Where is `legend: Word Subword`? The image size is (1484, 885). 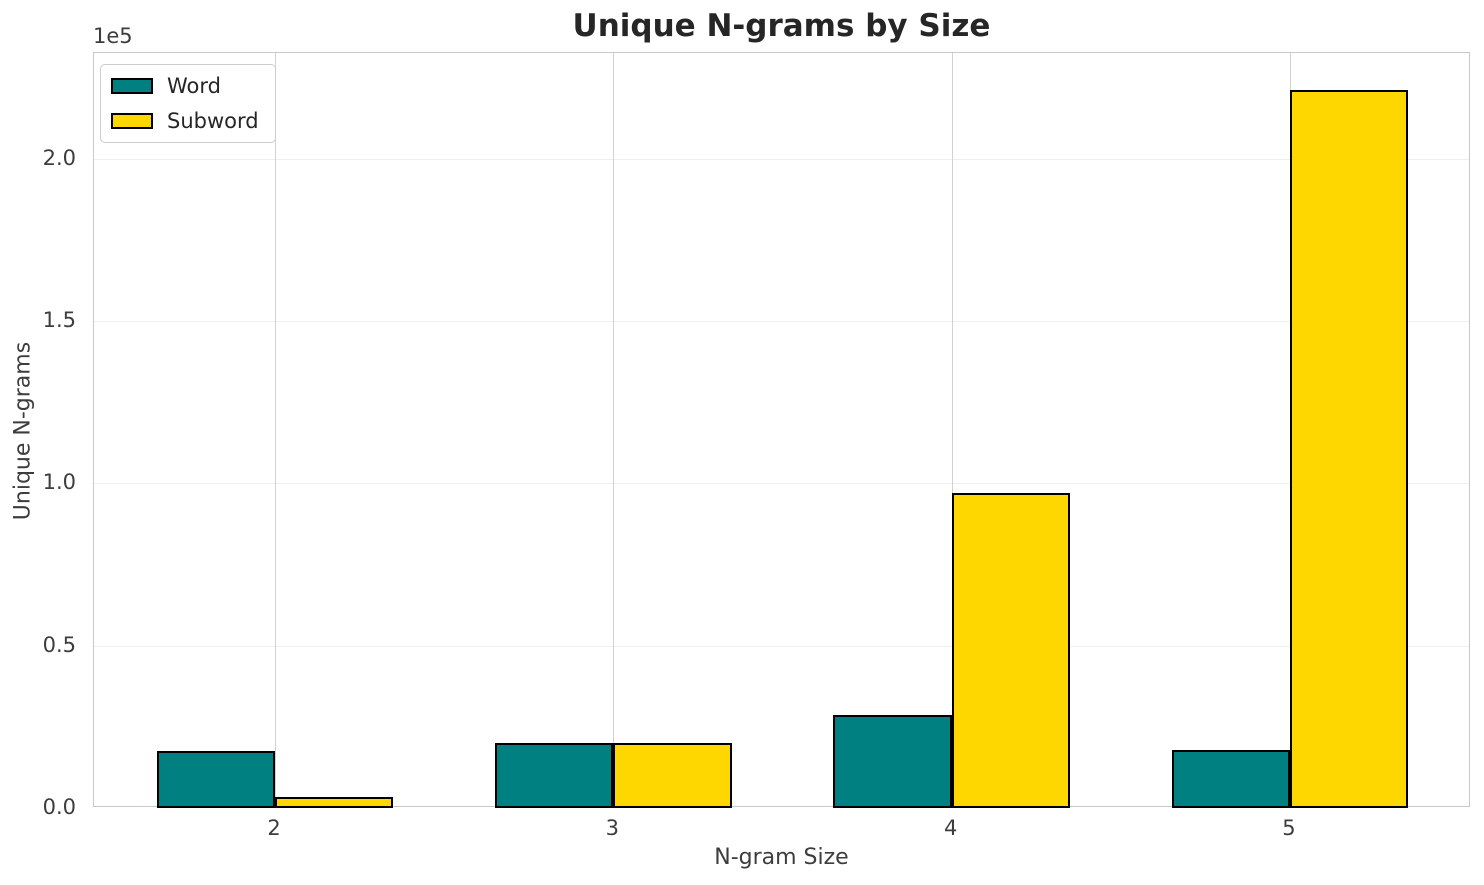
legend: Word Subword is located at coordinates (188, 103).